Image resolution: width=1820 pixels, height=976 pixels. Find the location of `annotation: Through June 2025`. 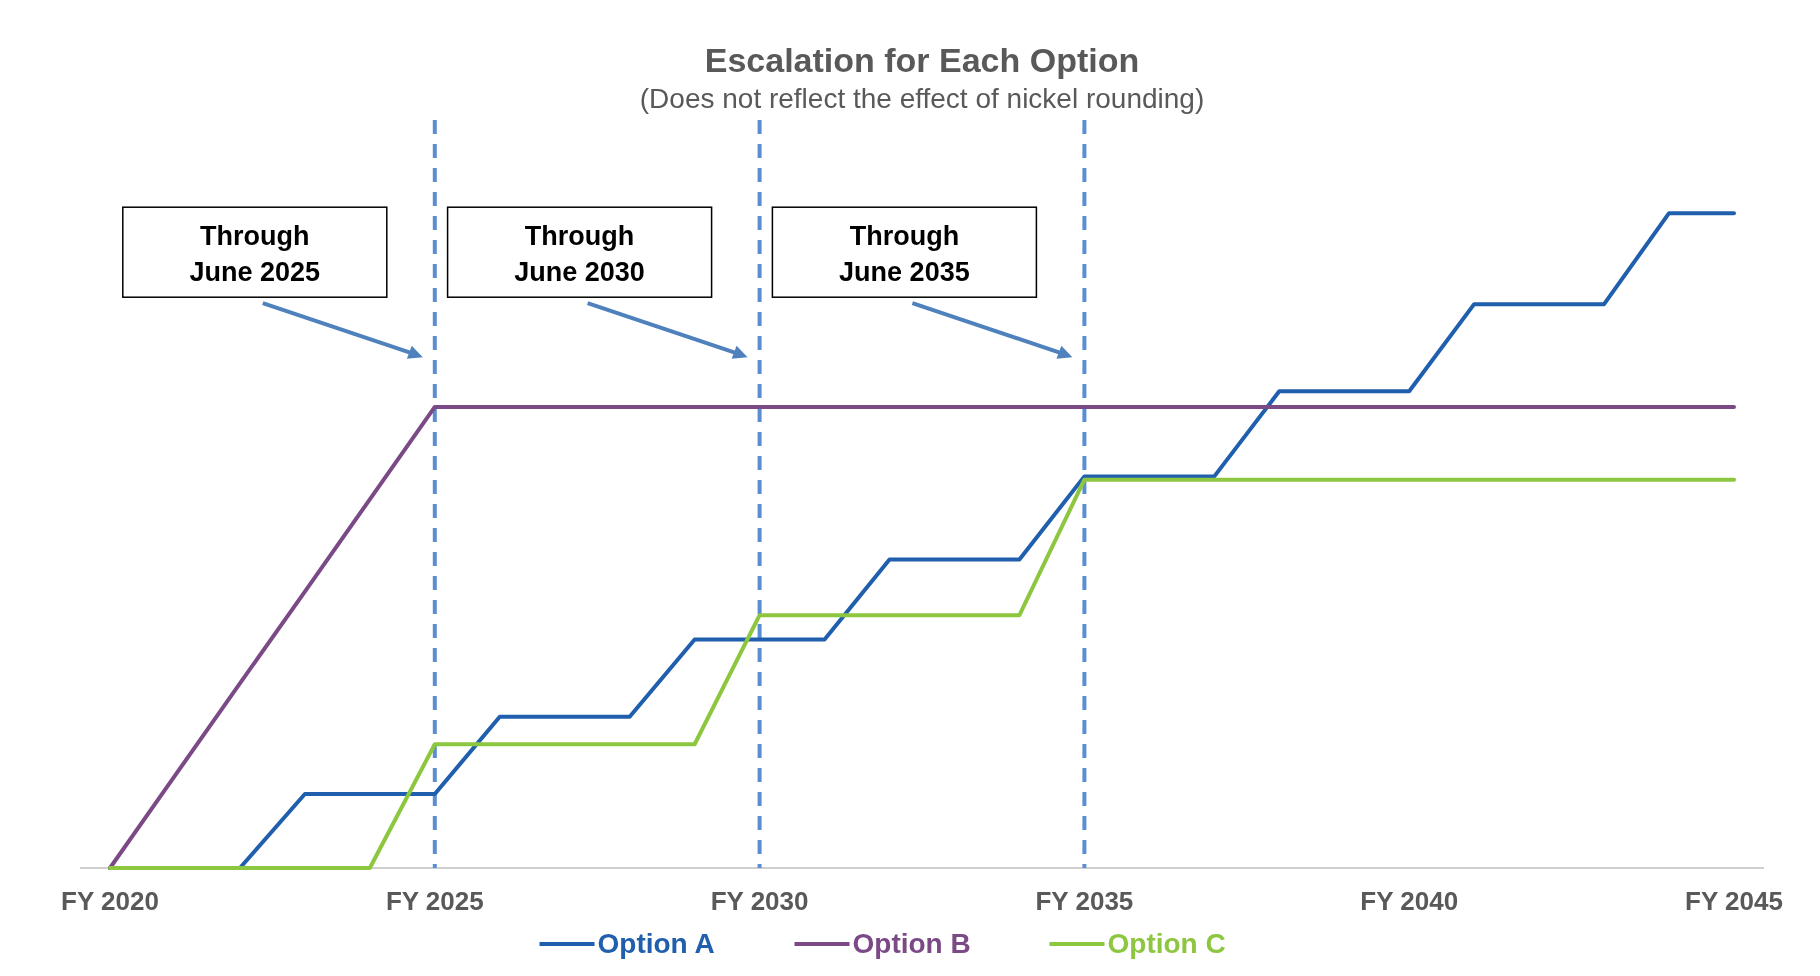

annotation: Through June 2025 is located at coordinates (255, 254).